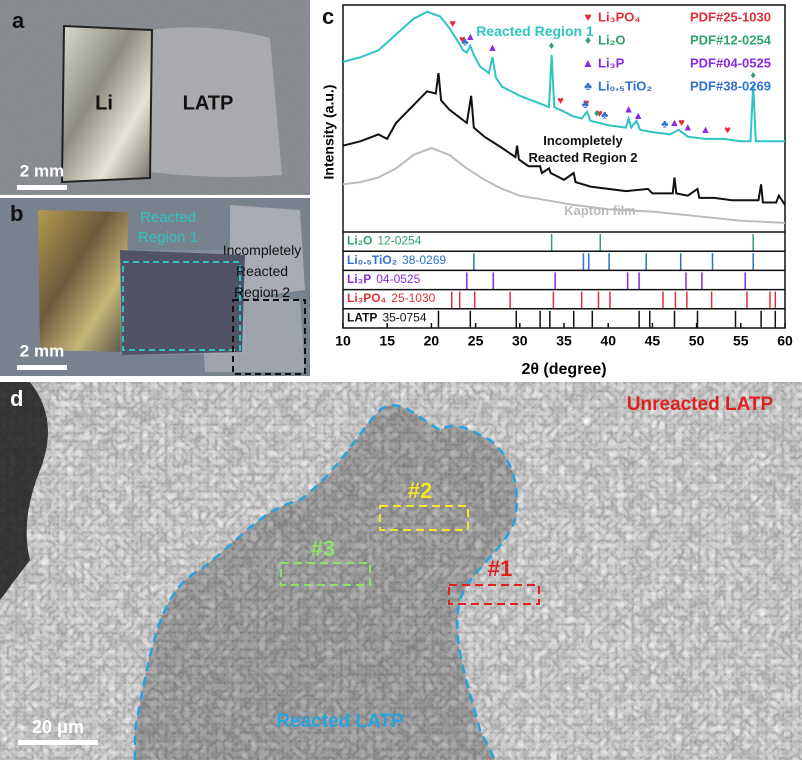  What do you see at coordinates (564, 341) in the screenshot?
I see `x-tick-label: 35` at bounding box center [564, 341].